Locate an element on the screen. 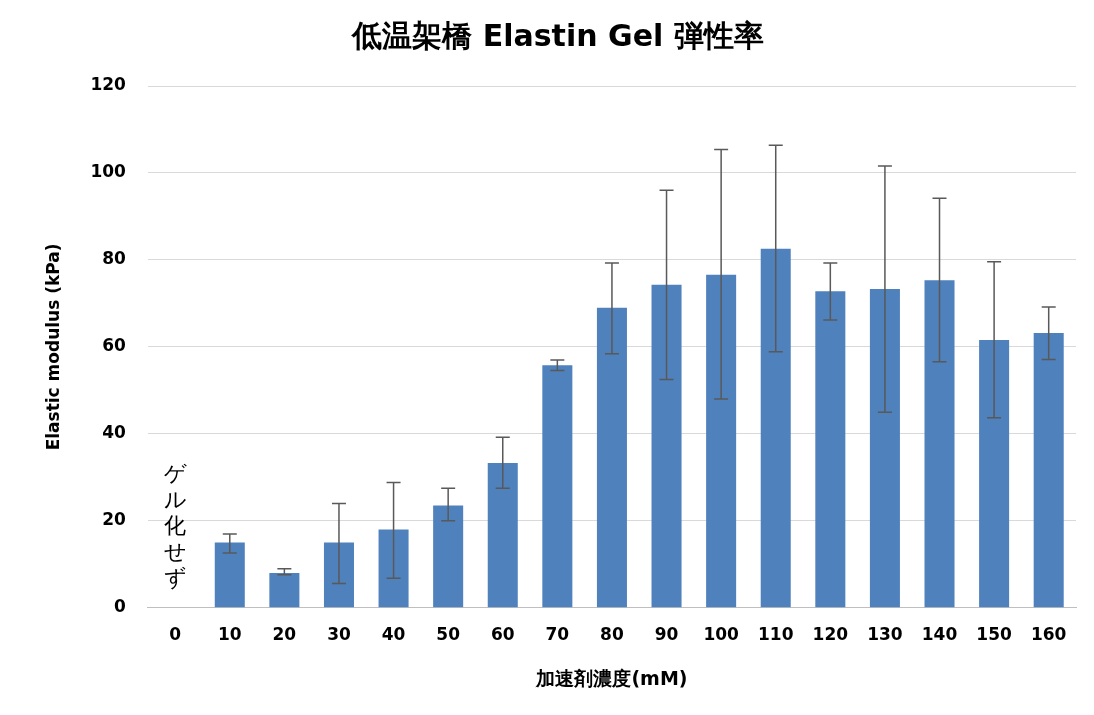 This screenshot has height=715, width=1094. y-tick-label: 60 is located at coordinates (114, 345).